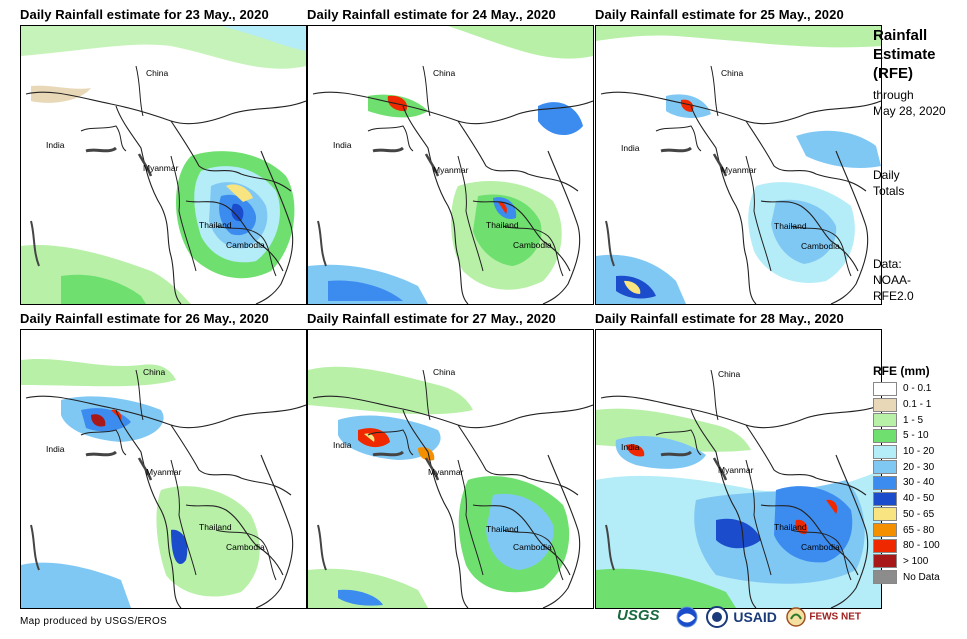 The image size is (967, 639). What do you see at coordinates (904, 54) in the screenshot?
I see `rfe-title: Rainfall Estimate (RFE)` at bounding box center [904, 54].